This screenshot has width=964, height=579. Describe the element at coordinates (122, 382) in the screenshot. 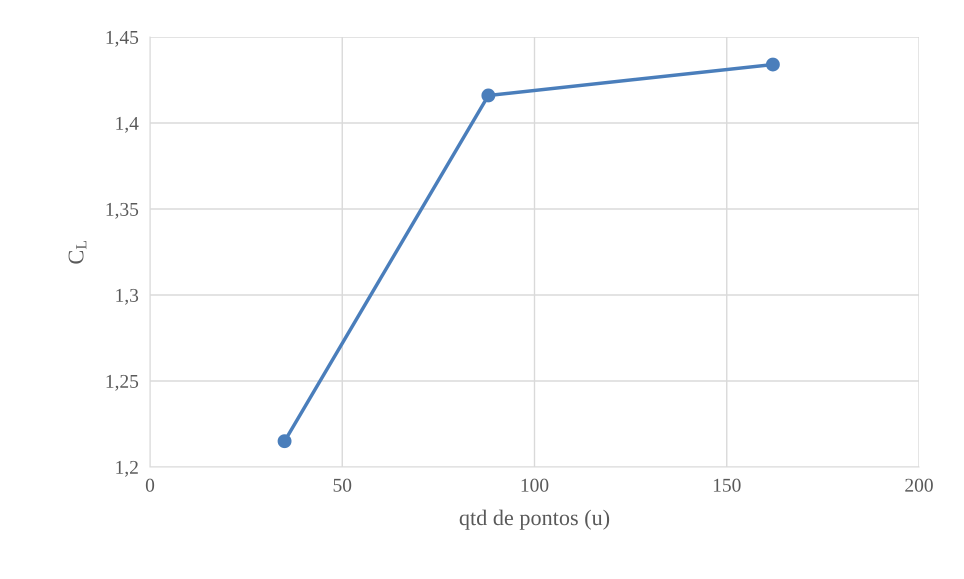

I see `y-tick-label: 1,25` at that location.